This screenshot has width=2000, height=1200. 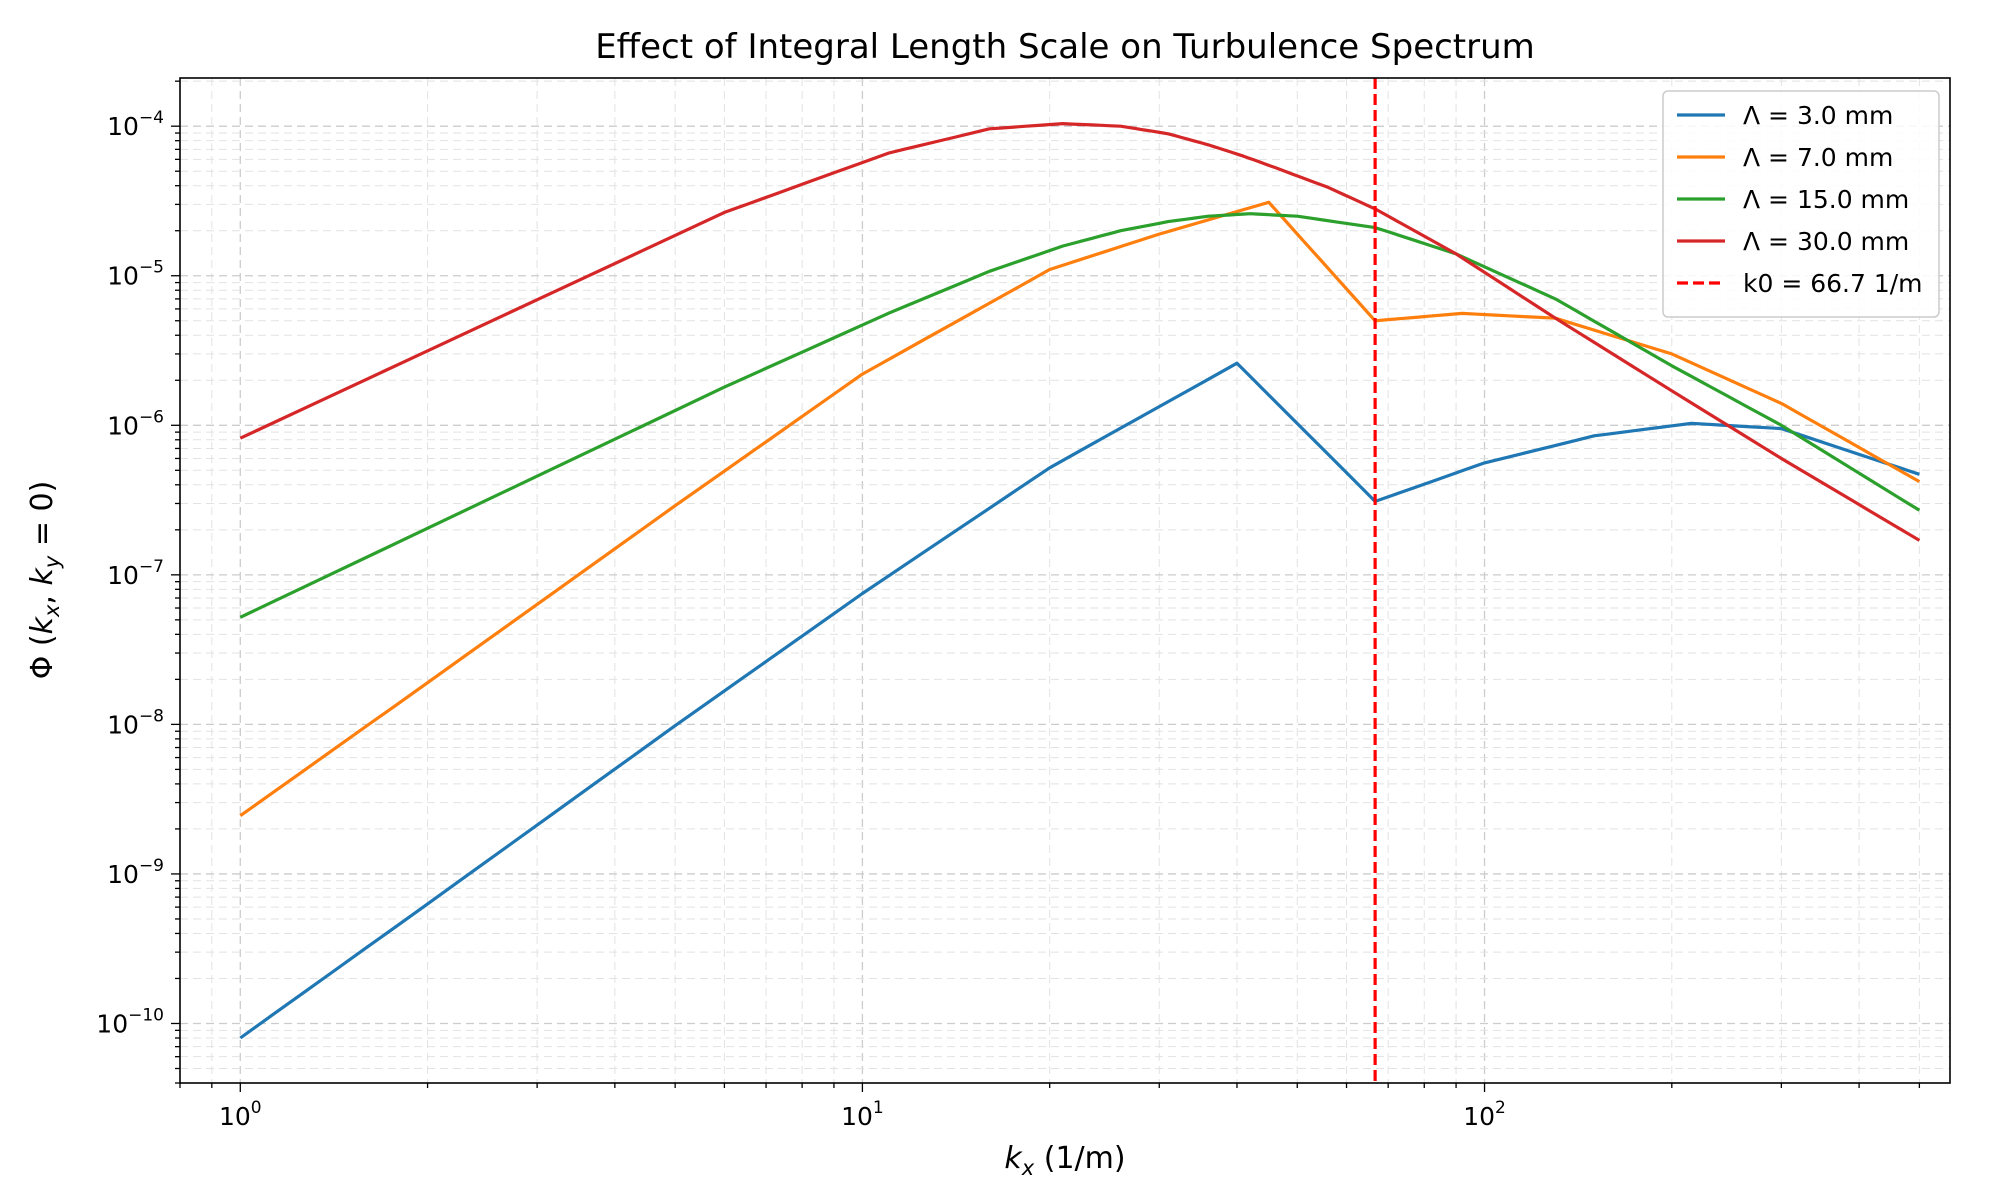 What do you see at coordinates (135, 274) in the screenshot?
I see `y-tick-label: 10⁻⁵` at bounding box center [135, 274].